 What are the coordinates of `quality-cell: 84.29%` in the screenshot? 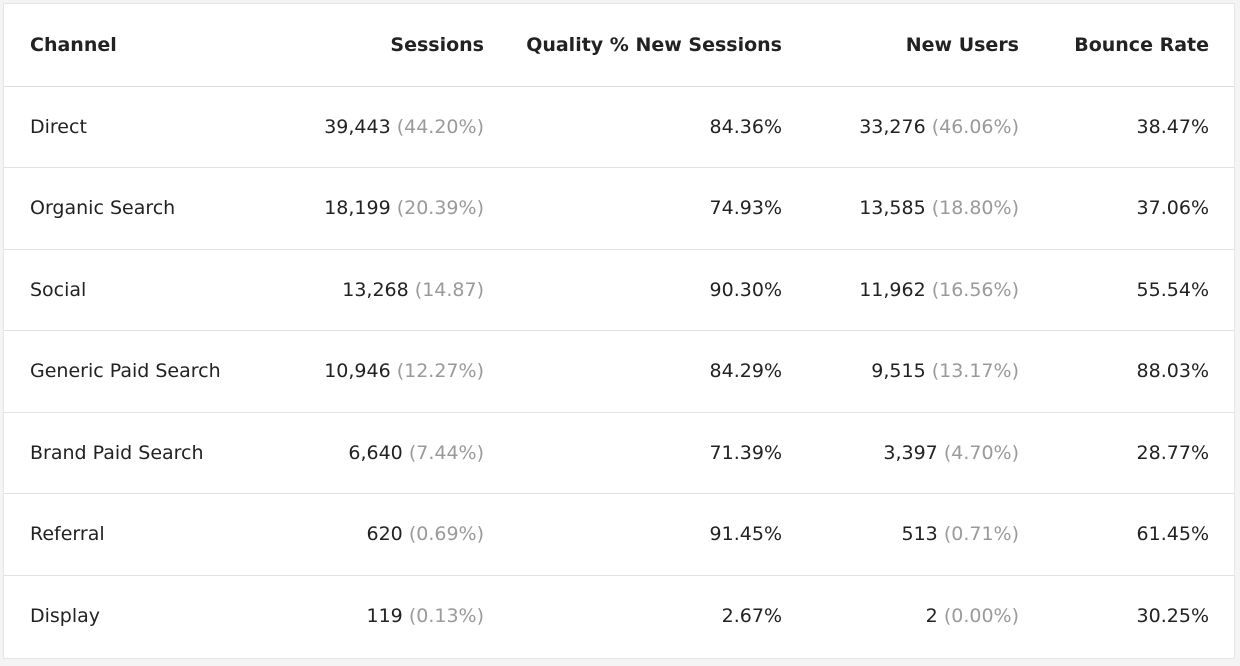 It's located at (633, 371).